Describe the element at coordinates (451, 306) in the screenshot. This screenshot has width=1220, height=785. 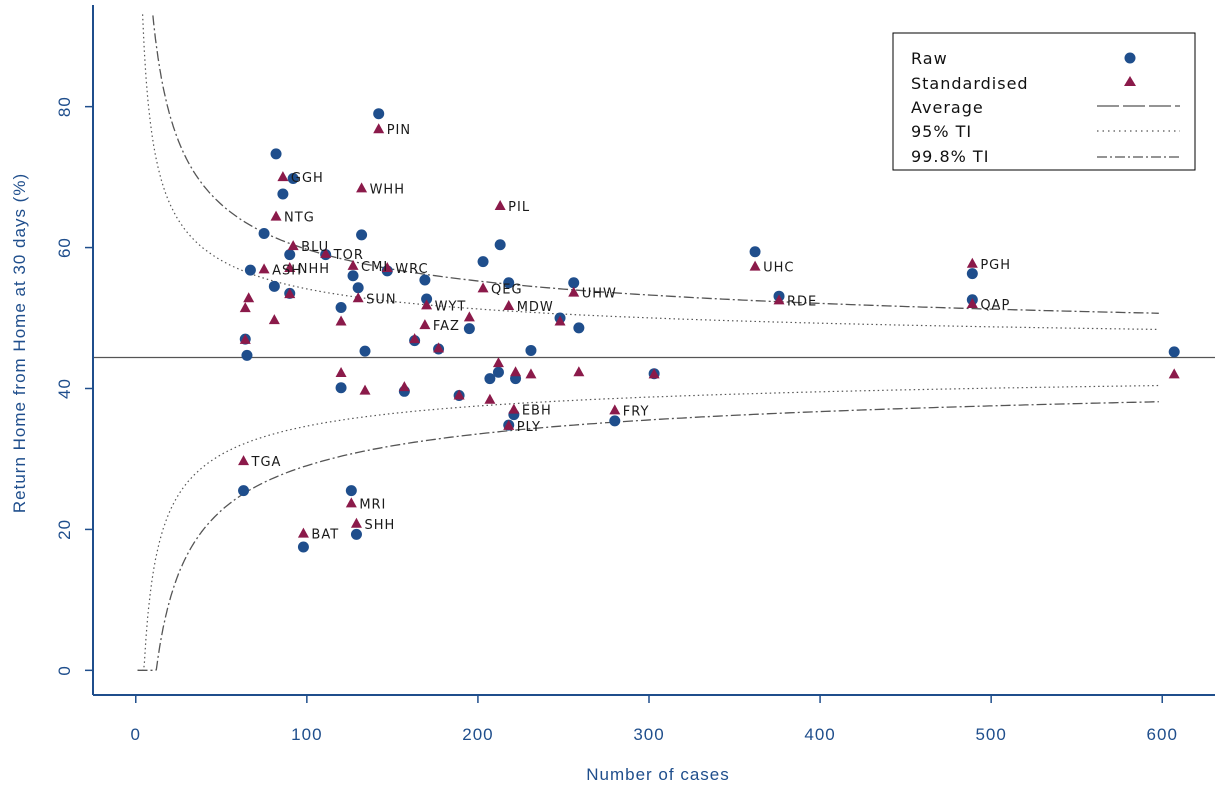
I see `point-label: WYT` at that location.